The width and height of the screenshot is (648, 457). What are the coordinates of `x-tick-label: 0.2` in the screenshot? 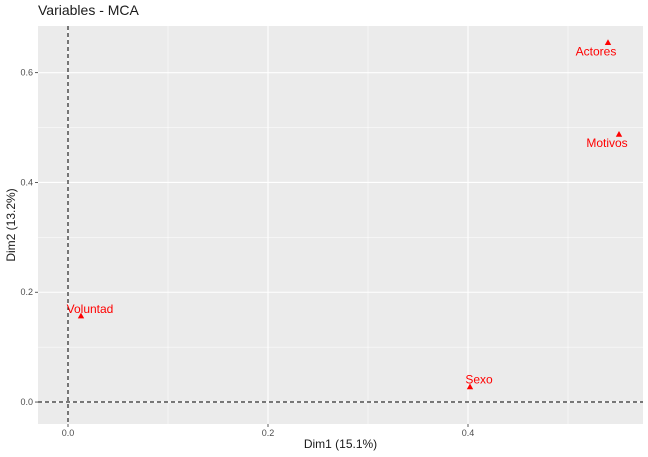 It's located at (268, 433).